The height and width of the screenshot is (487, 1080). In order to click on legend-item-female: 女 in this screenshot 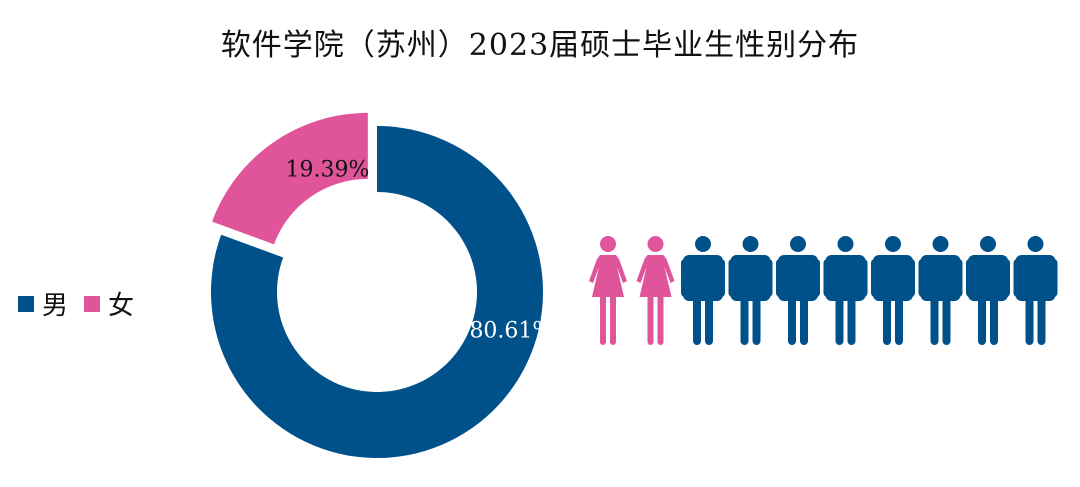, I will do `click(109, 303)`.